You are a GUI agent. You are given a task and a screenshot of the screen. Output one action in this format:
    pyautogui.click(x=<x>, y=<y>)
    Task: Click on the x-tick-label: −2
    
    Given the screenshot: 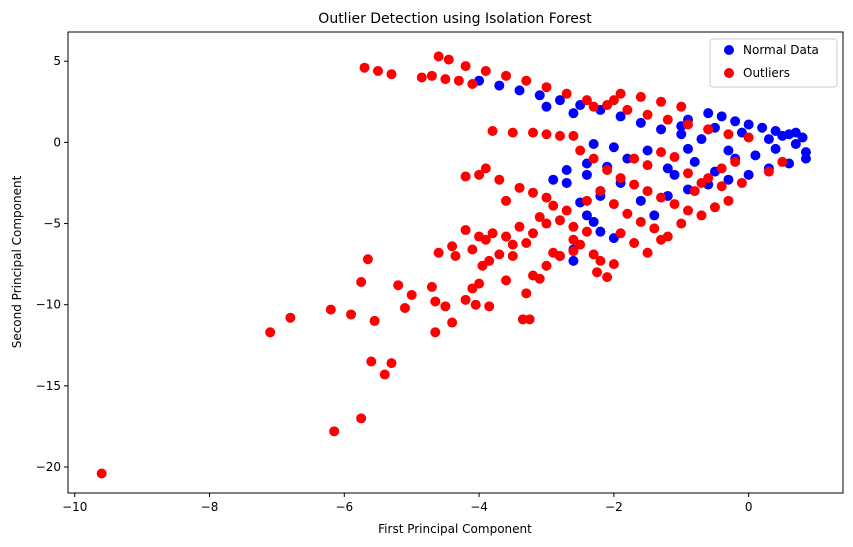 What is the action you would take?
    pyautogui.click(x=614, y=507)
    